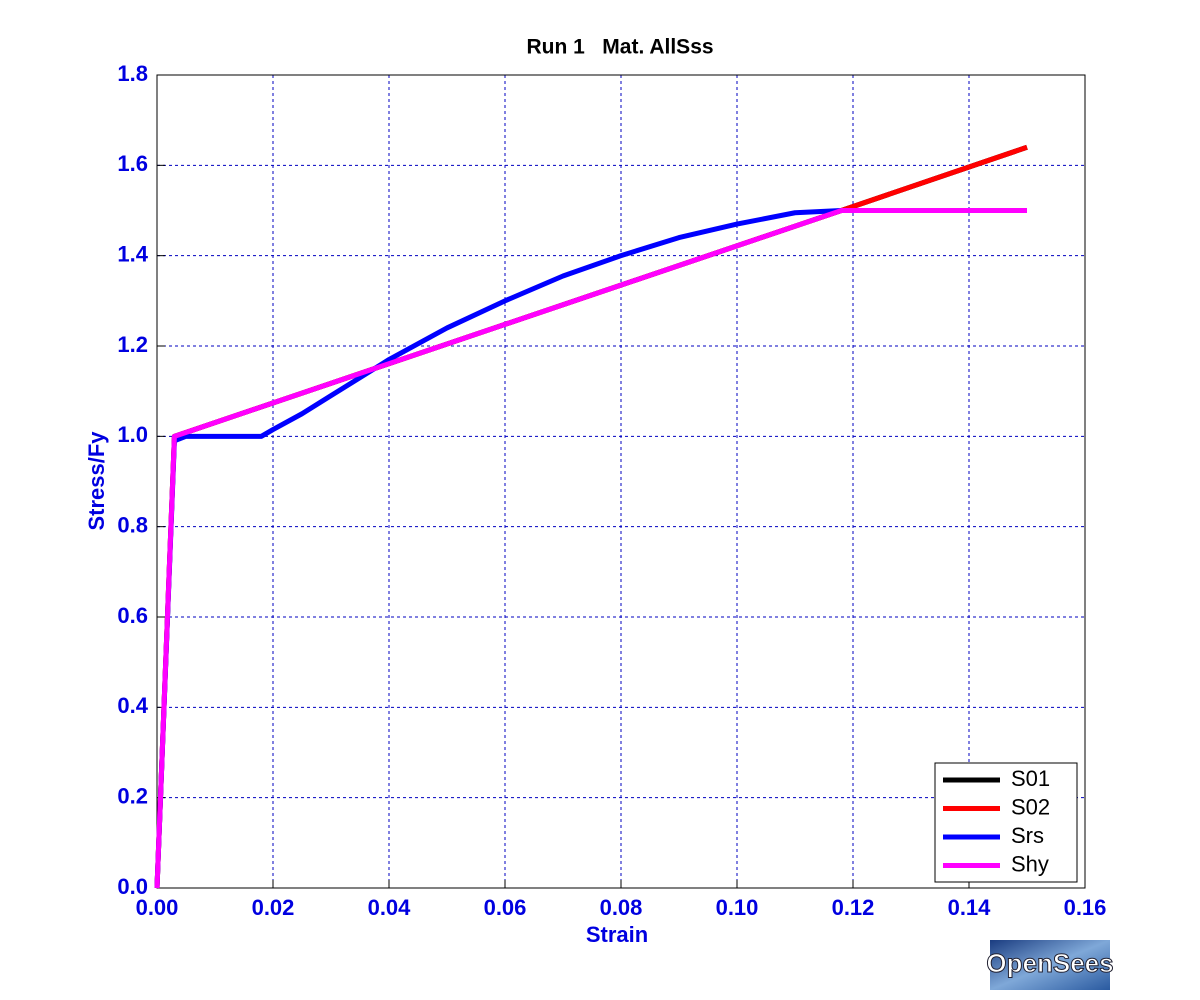  I want to click on y-tick-label: 1.4, so click(132, 253).